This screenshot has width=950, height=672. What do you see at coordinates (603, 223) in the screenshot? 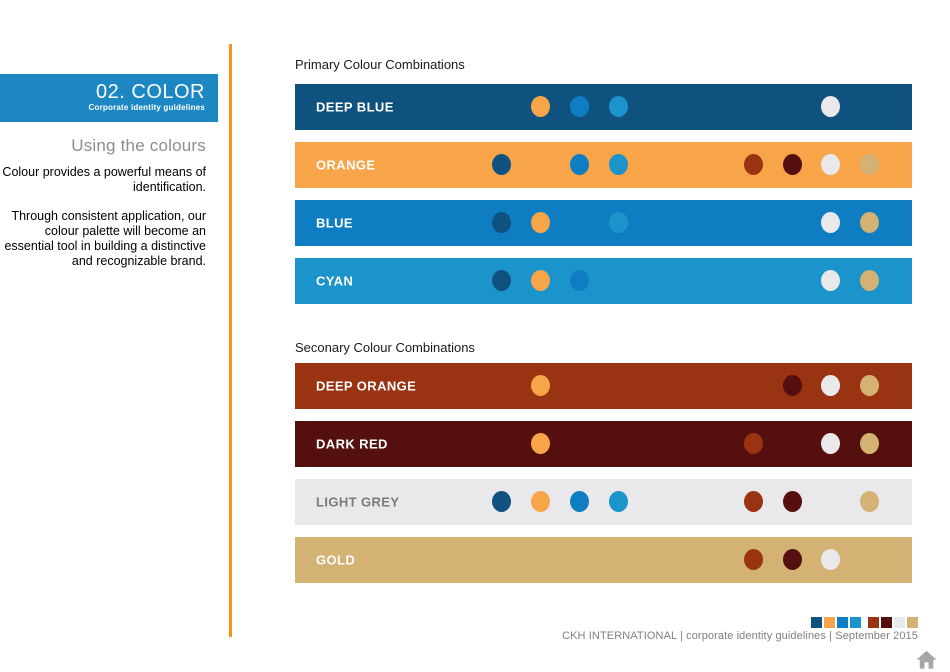
I see `color-bar-blue: BLUE` at bounding box center [603, 223].